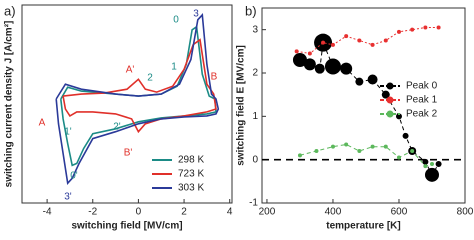 Image resolution: width=474 pixels, height=240 pixels. I want to click on y-tick-label: 0, so click(255, 159).